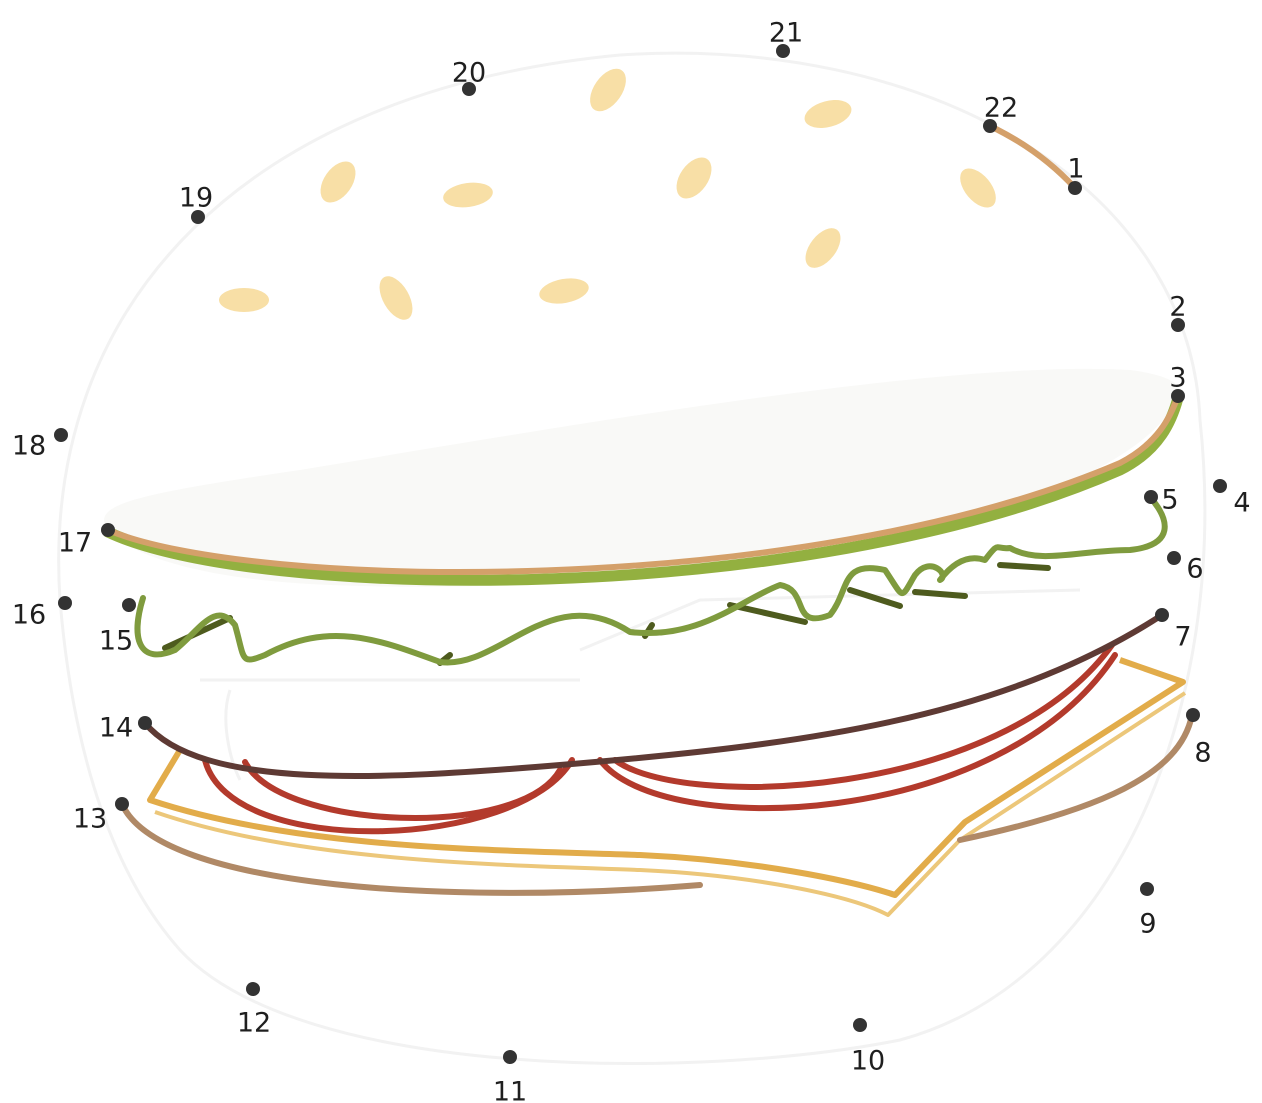 The width and height of the screenshot is (1262, 1103). What do you see at coordinates (29, 615) in the screenshot?
I see `dot-number-label: 16` at bounding box center [29, 615].